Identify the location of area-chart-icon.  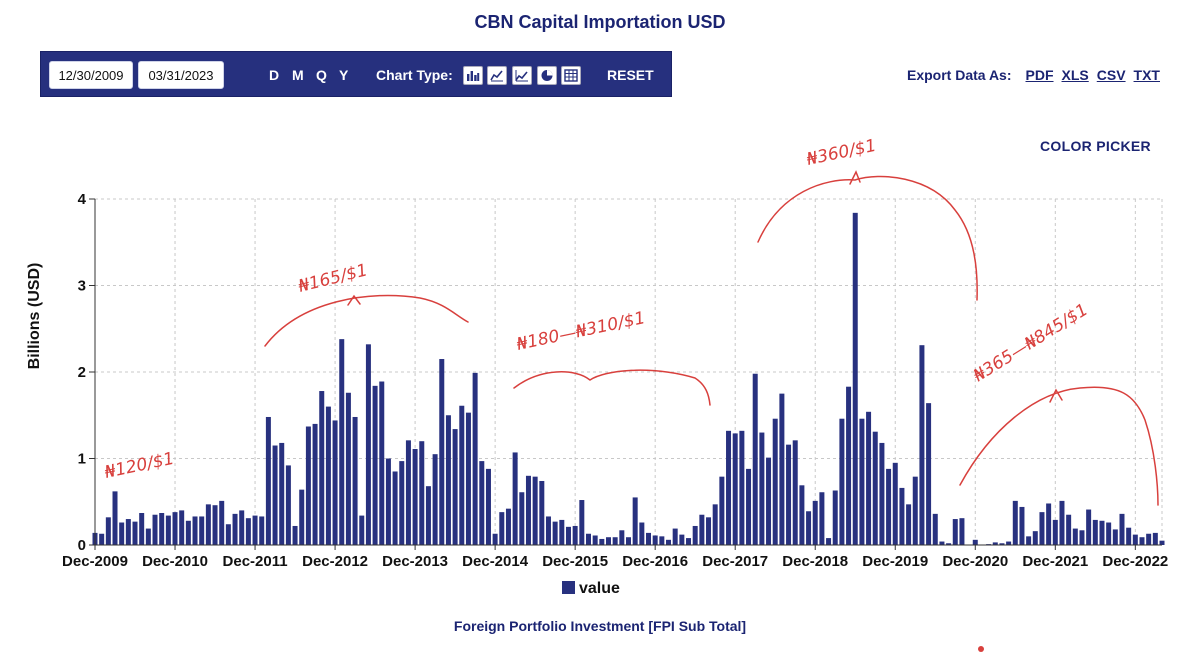
(522, 75).